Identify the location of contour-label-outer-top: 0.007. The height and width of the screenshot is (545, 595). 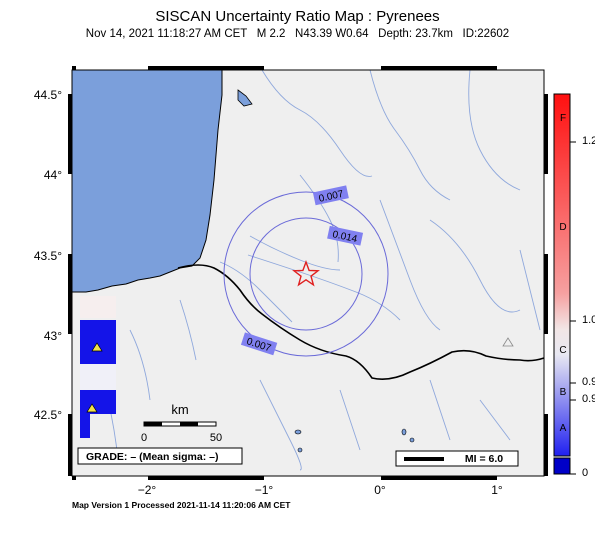
(330, 195).